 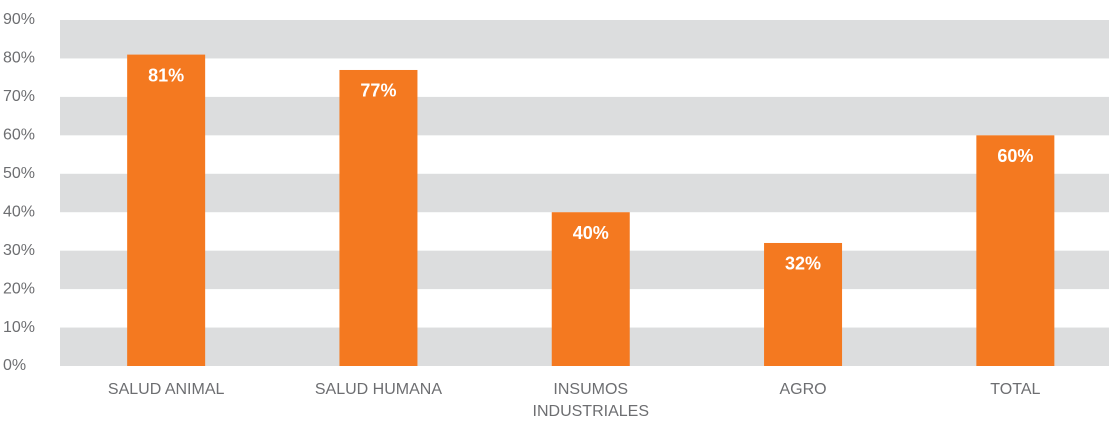 I want to click on y-tick-label: 80%, so click(x=19, y=58).